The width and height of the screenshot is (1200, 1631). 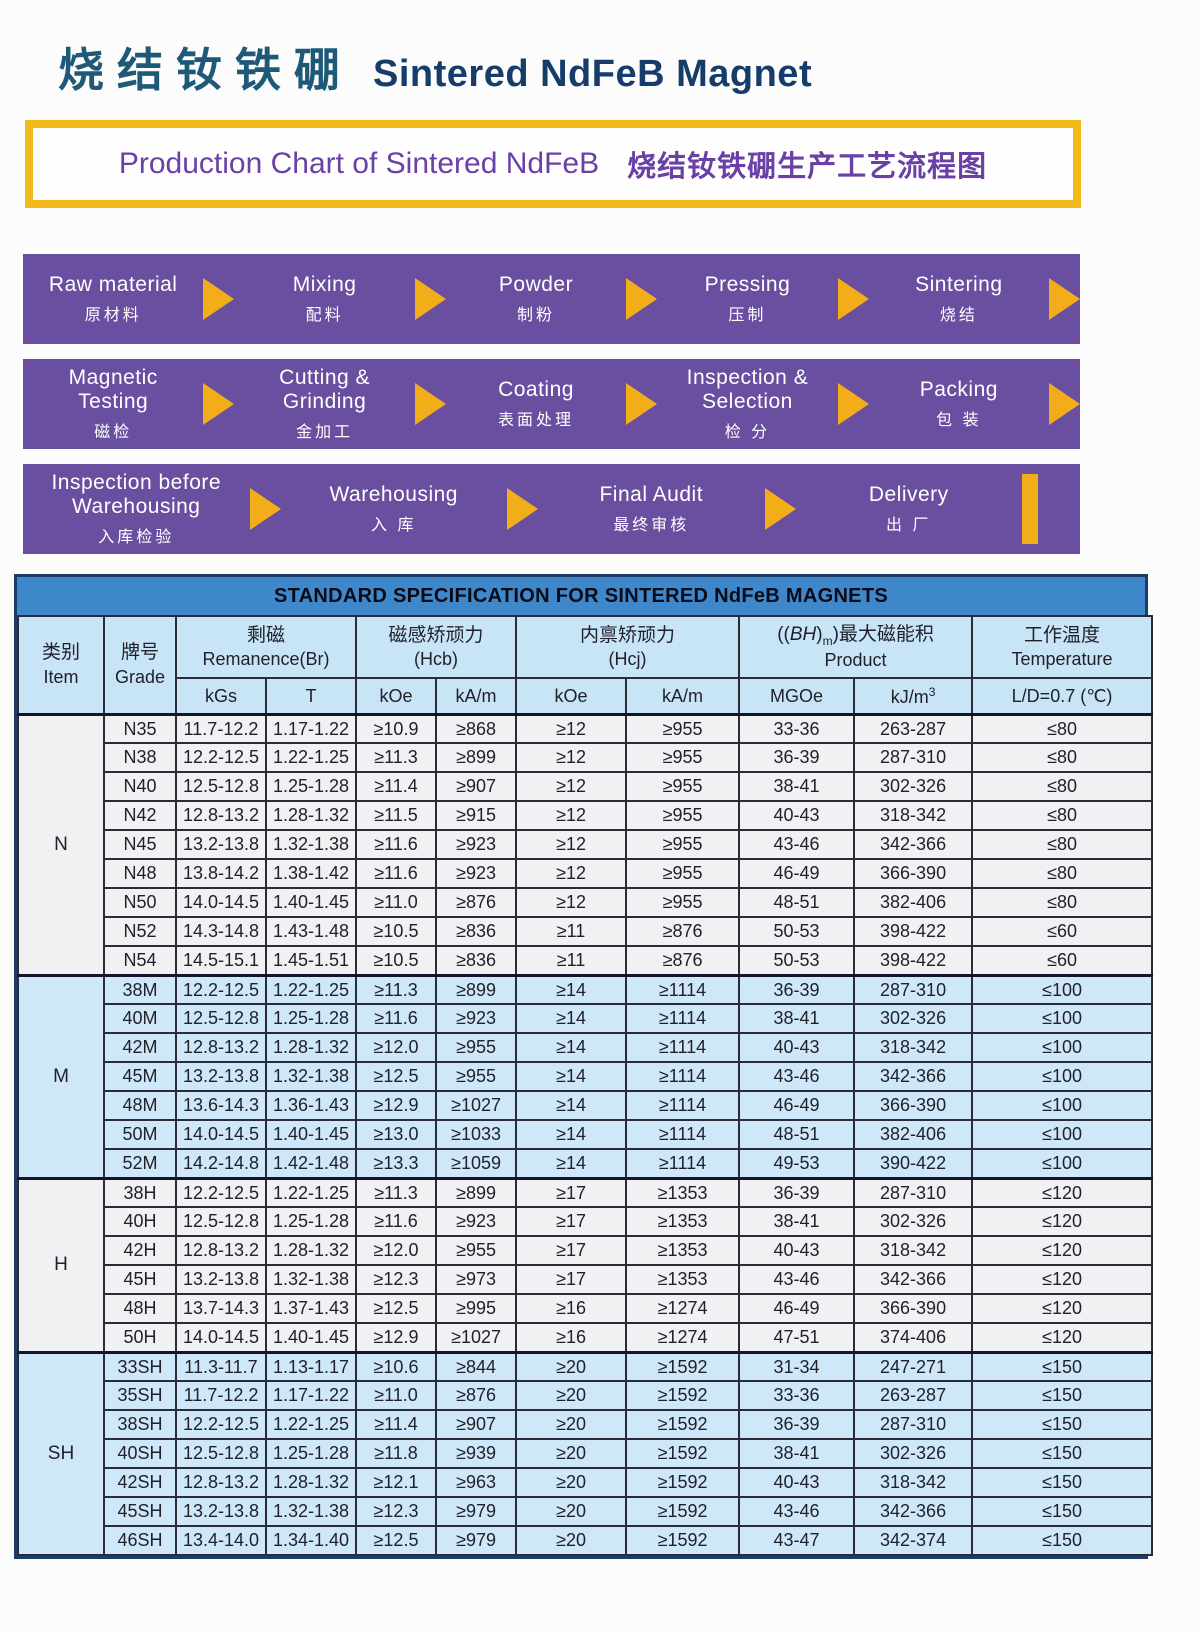 I want to click on value-cell: ≥12.0, so click(x=396, y=1048).